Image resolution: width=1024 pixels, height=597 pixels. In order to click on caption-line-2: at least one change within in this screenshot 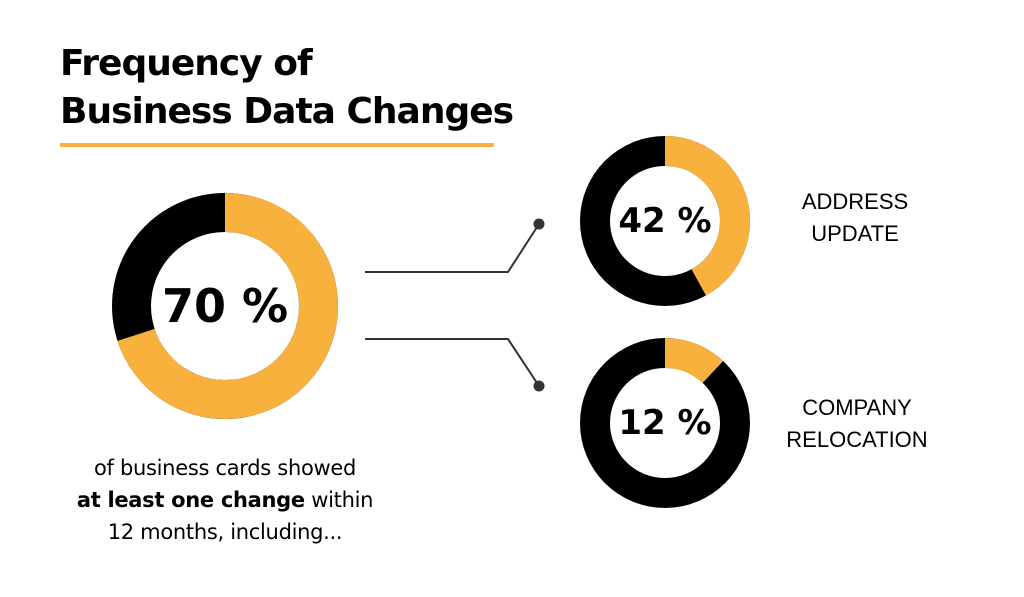, I will do `click(225, 500)`.